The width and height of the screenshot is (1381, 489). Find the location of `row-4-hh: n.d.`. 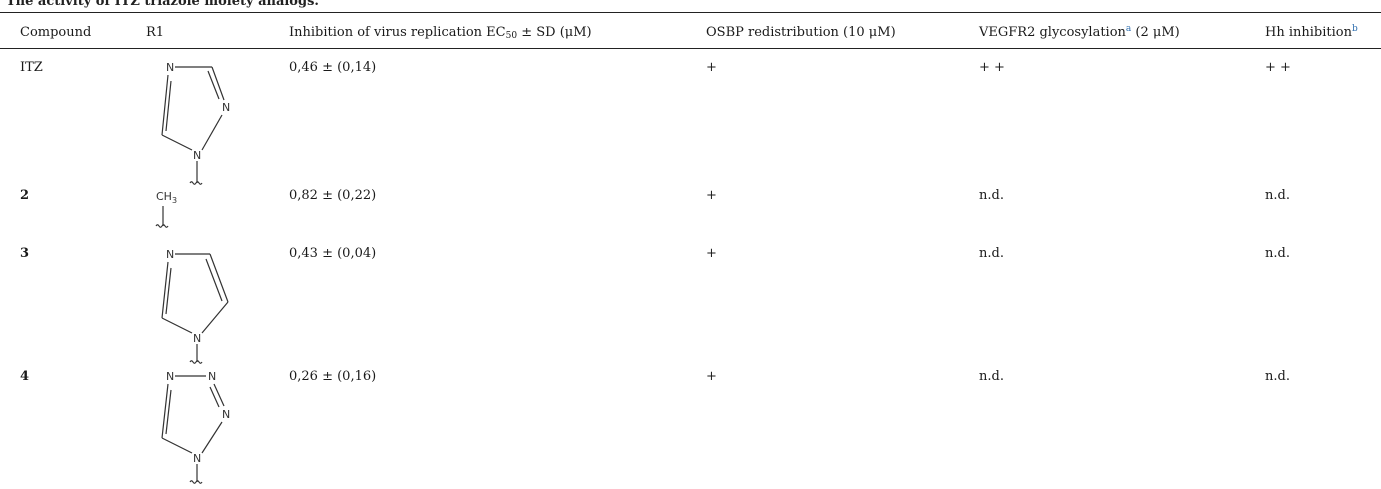

row-4-hh: n.d. is located at coordinates (1277, 376).